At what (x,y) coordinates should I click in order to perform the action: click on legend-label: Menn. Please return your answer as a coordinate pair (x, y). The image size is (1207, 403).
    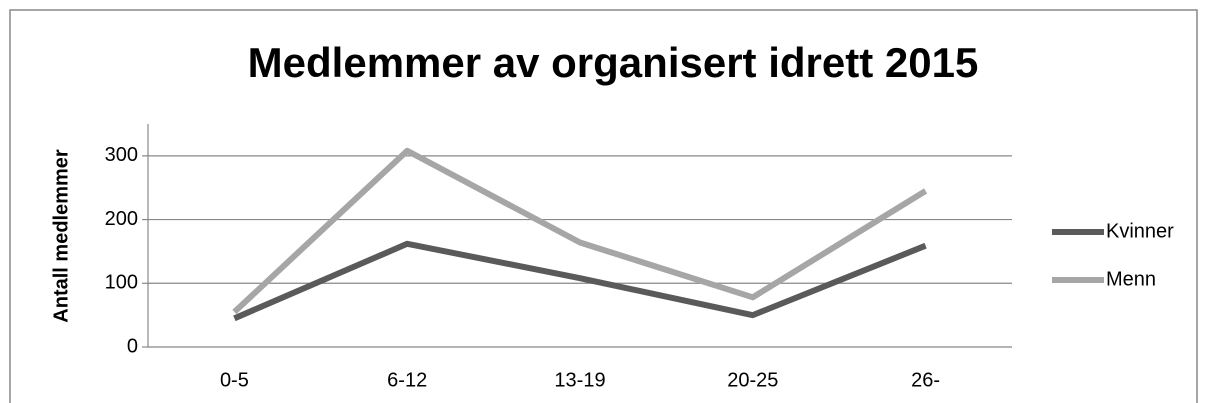
    Looking at the image, I should click on (1131, 279).